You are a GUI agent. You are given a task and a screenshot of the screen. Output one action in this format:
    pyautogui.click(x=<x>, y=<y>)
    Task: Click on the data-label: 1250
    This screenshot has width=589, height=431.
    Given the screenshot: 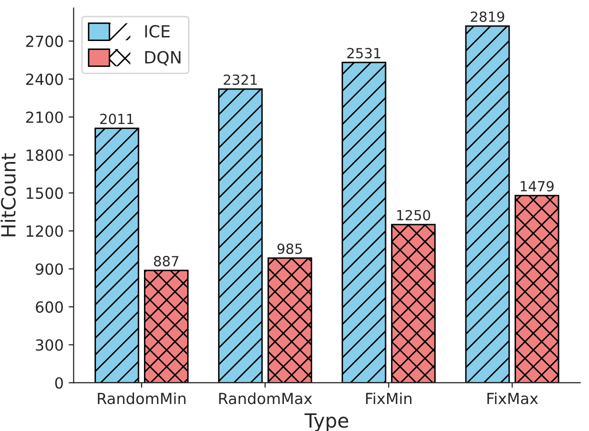 What is the action you would take?
    pyautogui.click(x=413, y=215)
    